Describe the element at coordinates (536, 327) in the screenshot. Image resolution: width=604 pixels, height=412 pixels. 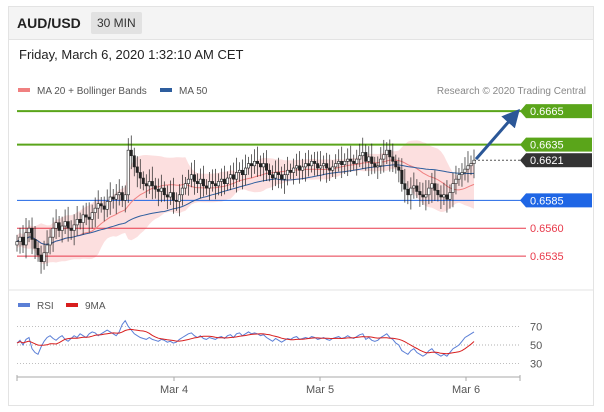
I see `rsi-tick-0: 70` at that location.